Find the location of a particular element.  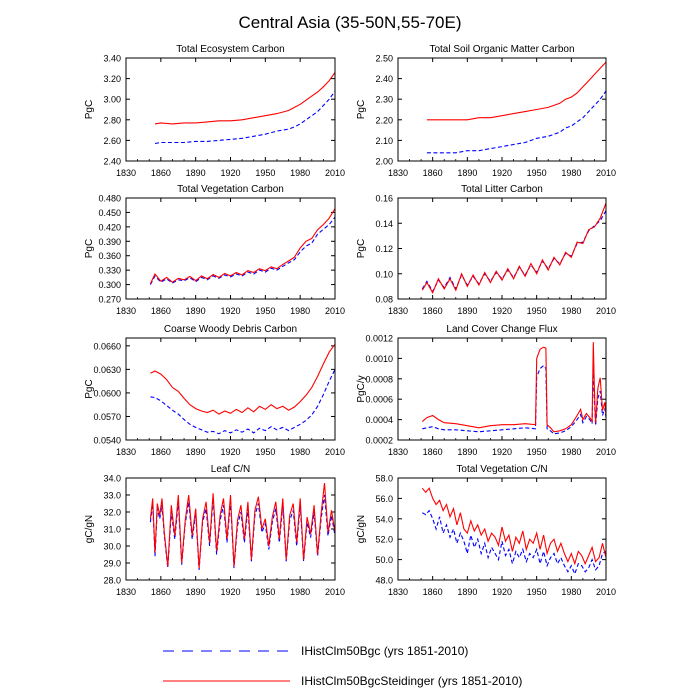

panel-title: Total Litter Carbon is located at coordinates (502, 189).